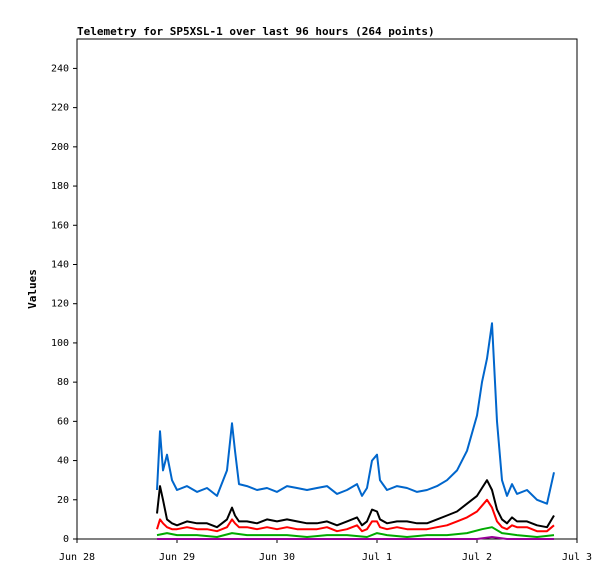 This screenshot has height=579, width=615. What do you see at coordinates (63, 421) in the screenshot?
I see `y-tick-label: 60` at bounding box center [63, 421].